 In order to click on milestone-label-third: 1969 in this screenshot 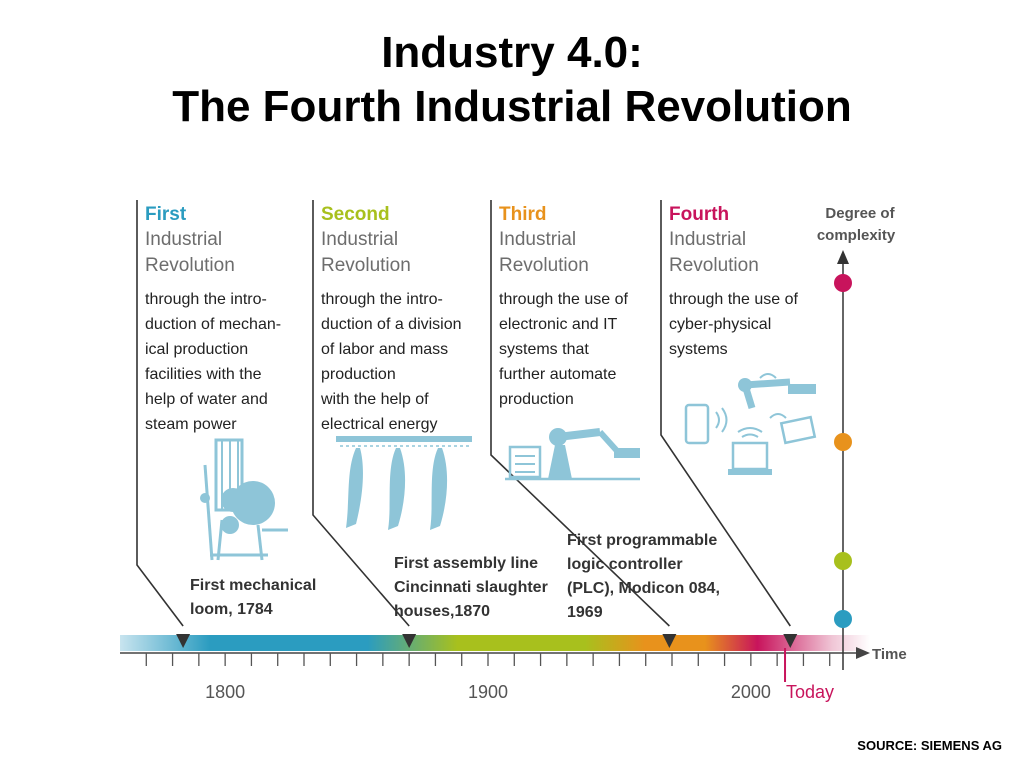, I will do `click(585, 612)`.